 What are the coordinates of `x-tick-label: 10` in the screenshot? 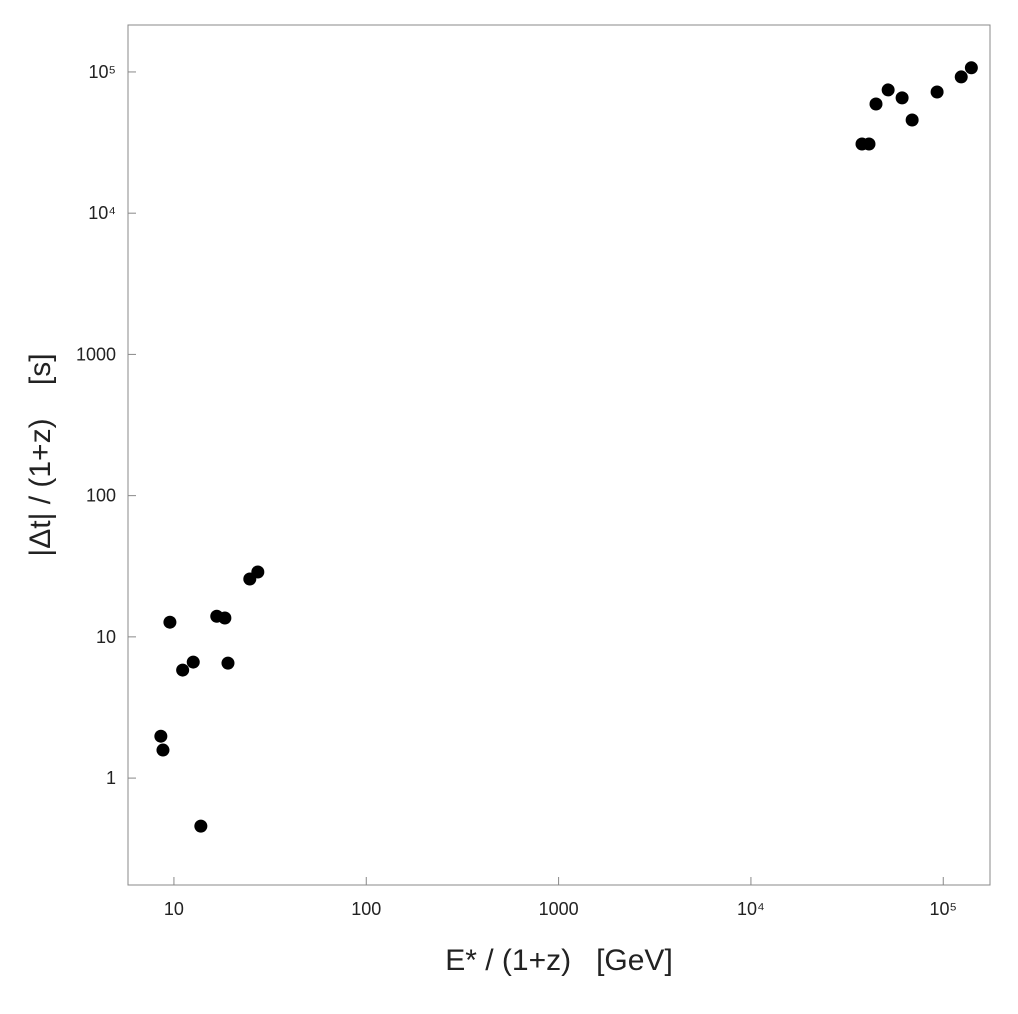 It's located at (174, 909).